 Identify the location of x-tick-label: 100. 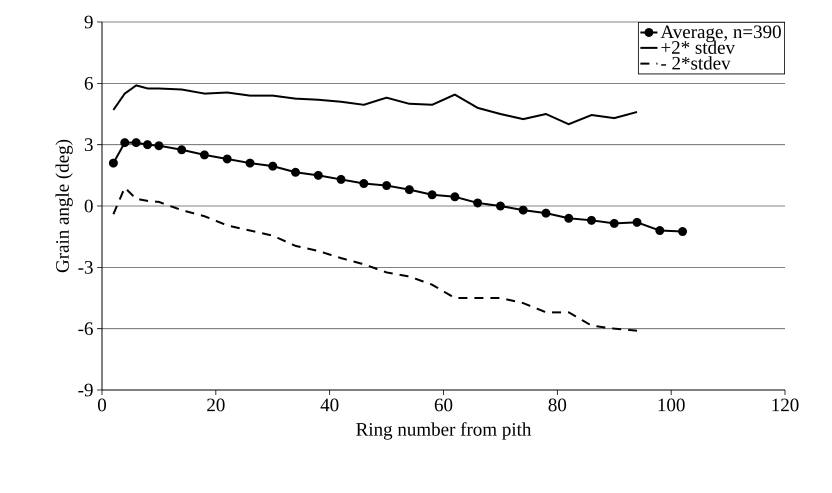
(671, 405).